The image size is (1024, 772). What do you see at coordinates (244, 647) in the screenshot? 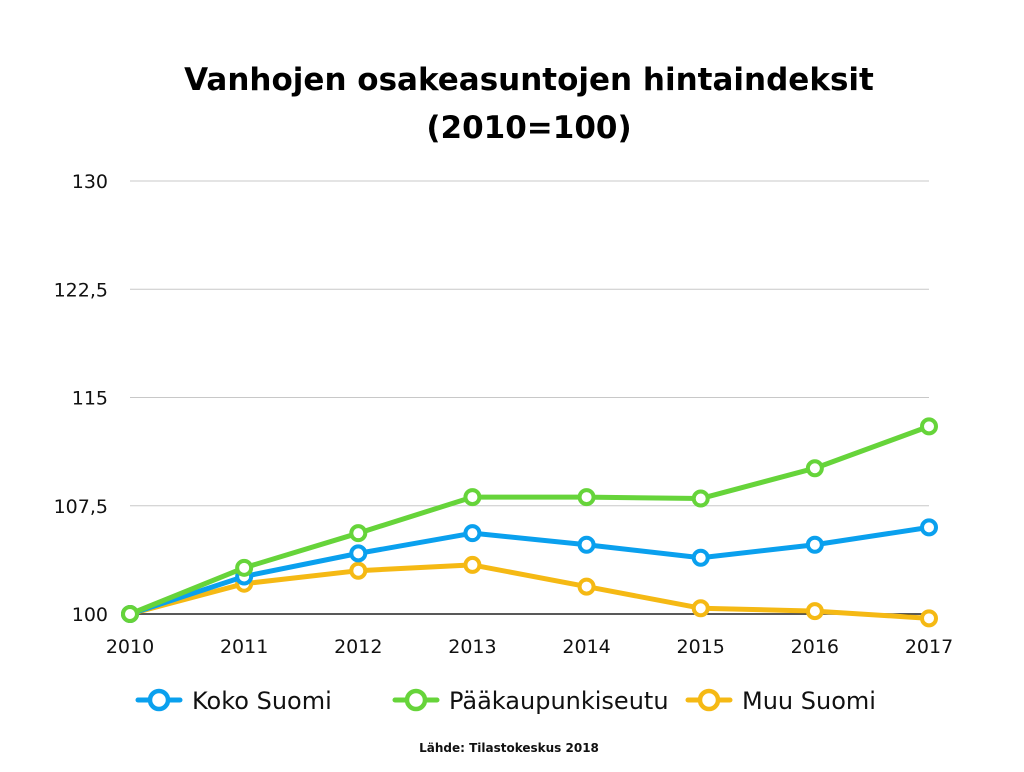
I see `x-tick-label: 2011` at bounding box center [244, 647].